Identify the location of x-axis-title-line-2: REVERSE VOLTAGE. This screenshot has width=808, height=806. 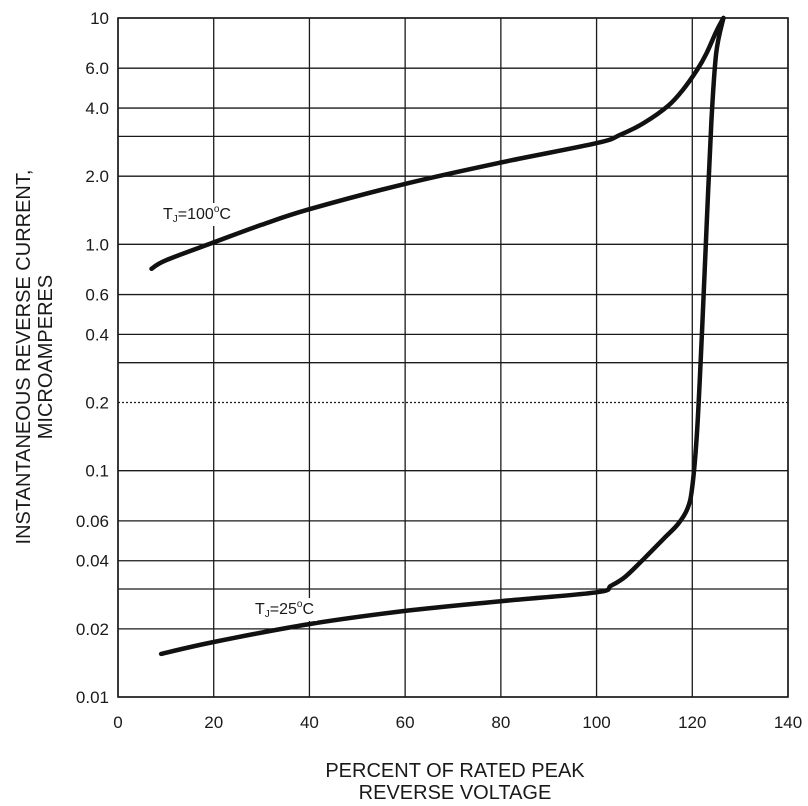
(455, 793).